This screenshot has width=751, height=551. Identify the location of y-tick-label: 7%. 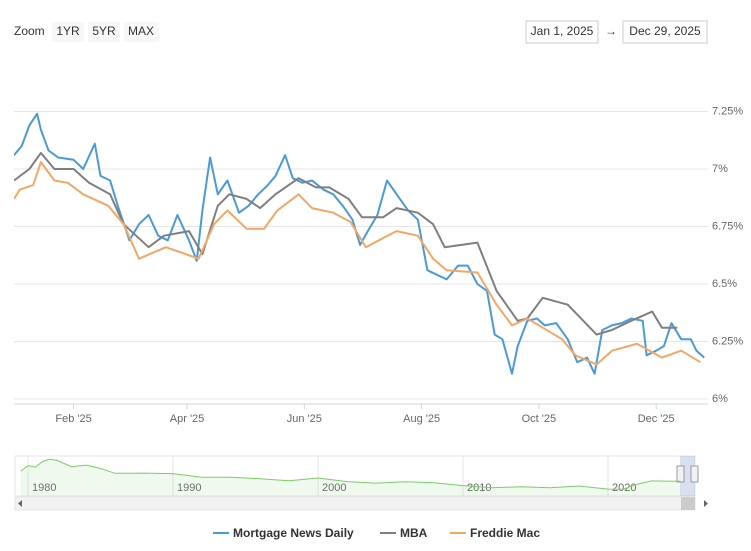
(720, 169).